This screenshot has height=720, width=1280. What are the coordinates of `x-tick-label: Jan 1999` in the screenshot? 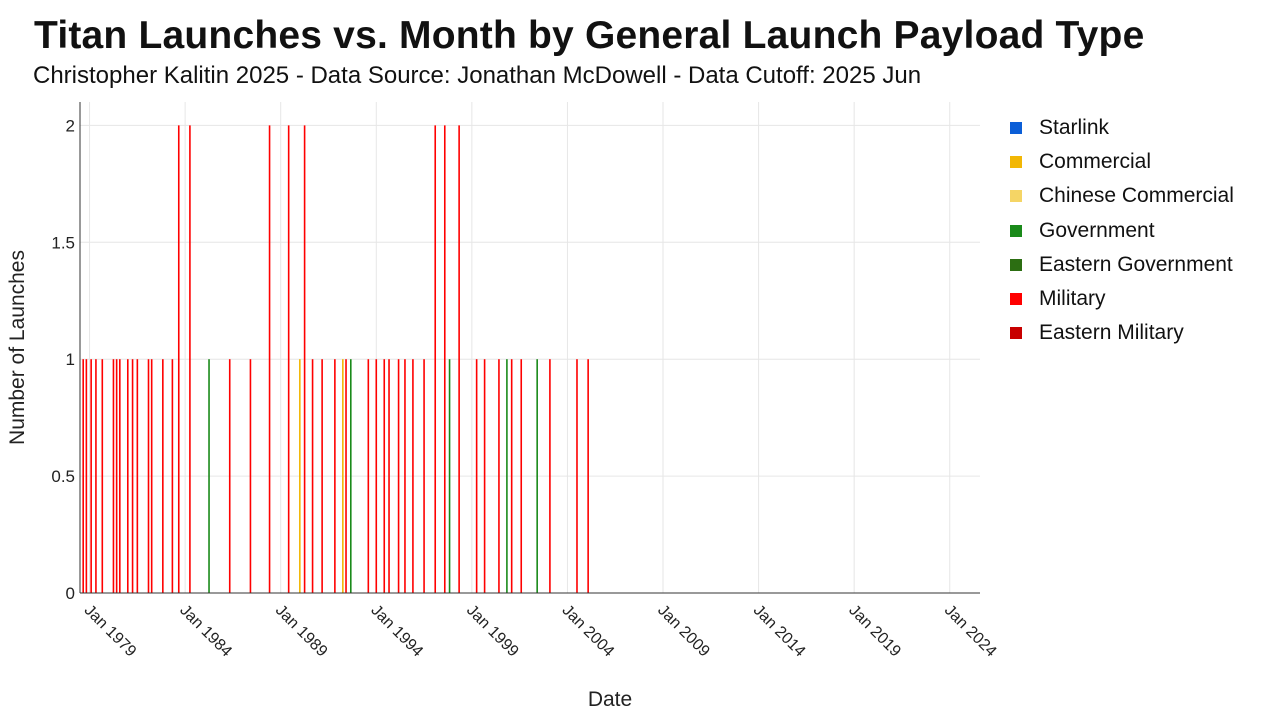 It's located at (492, 631).